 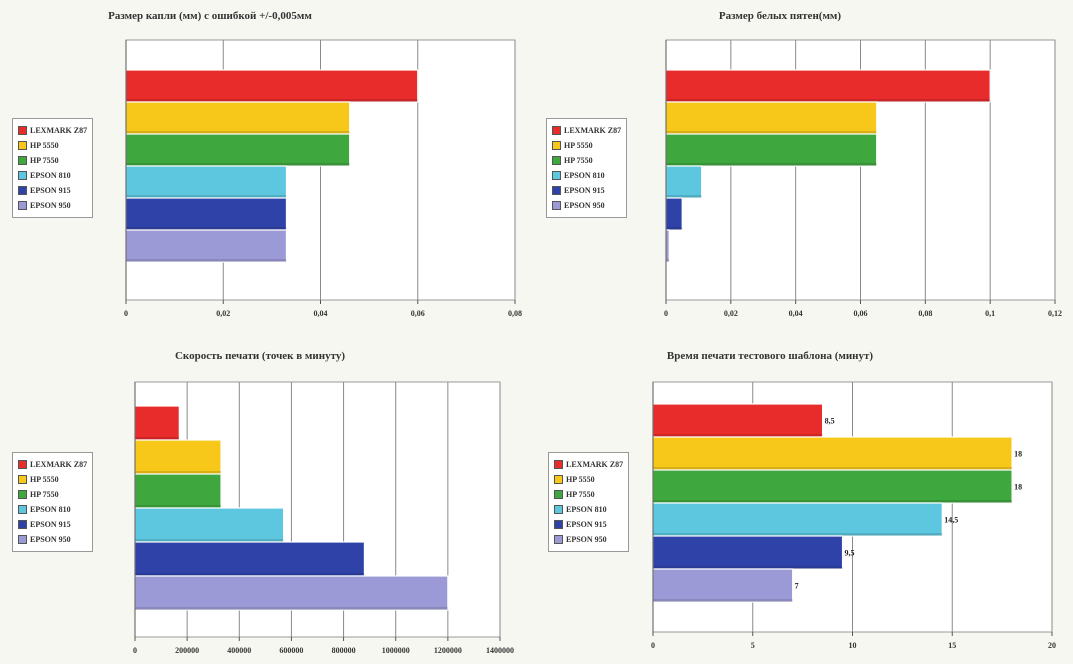 I want to click on tick-label: 0,06, so click(x=418, y=313).